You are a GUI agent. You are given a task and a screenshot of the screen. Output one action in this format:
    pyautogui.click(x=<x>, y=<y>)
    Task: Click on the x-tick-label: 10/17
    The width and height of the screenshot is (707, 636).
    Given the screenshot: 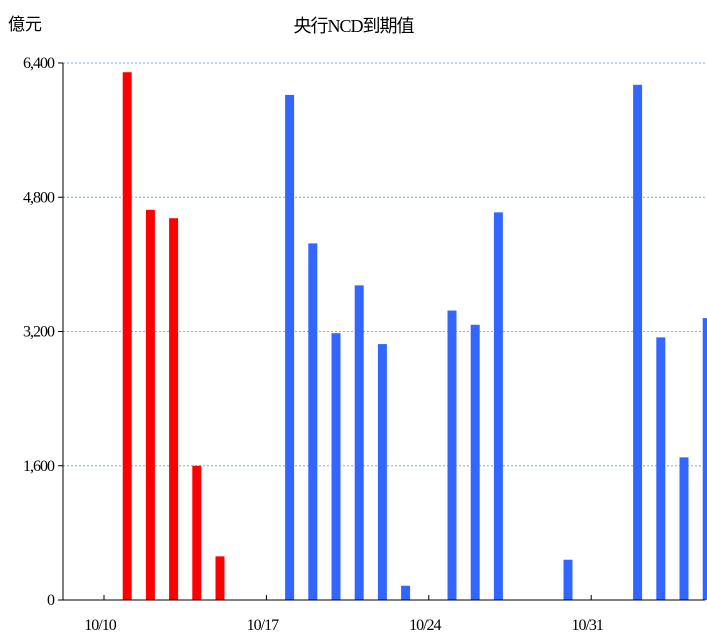 What is the action you would take?
    pyautogui.click(x=263, y=625)
    